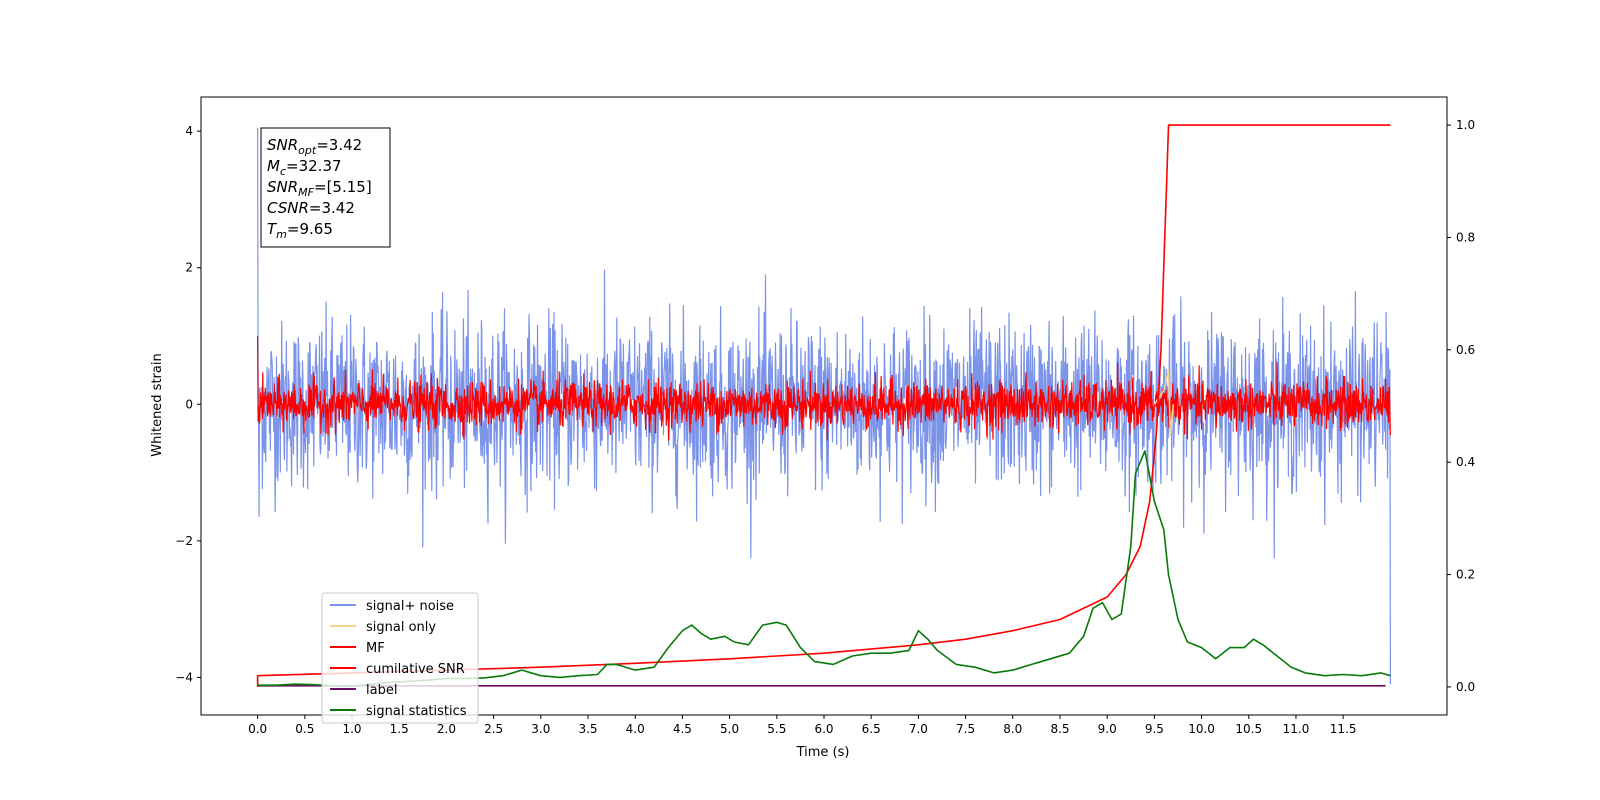  Describe the element at coordinates (157, 404) in the screenshot. I see `y-axis-label: Whitened strain` at that location.